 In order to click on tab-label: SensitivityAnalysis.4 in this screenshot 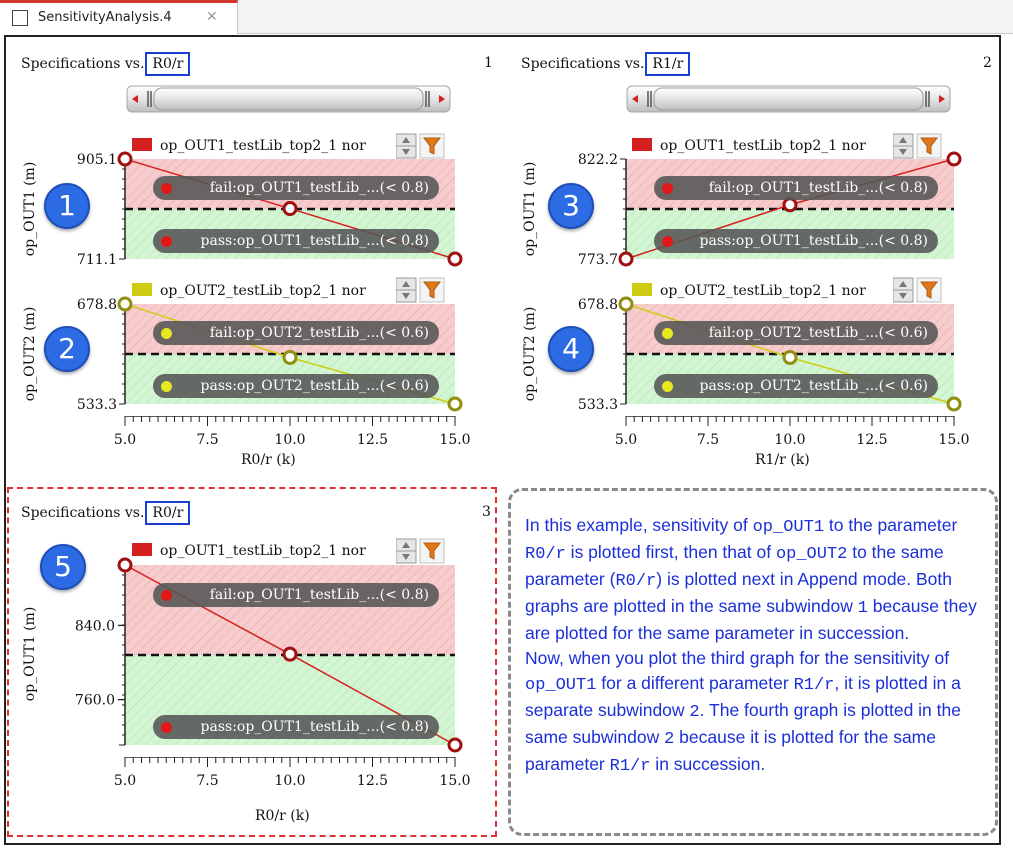, I will do `click(105, 17)`.